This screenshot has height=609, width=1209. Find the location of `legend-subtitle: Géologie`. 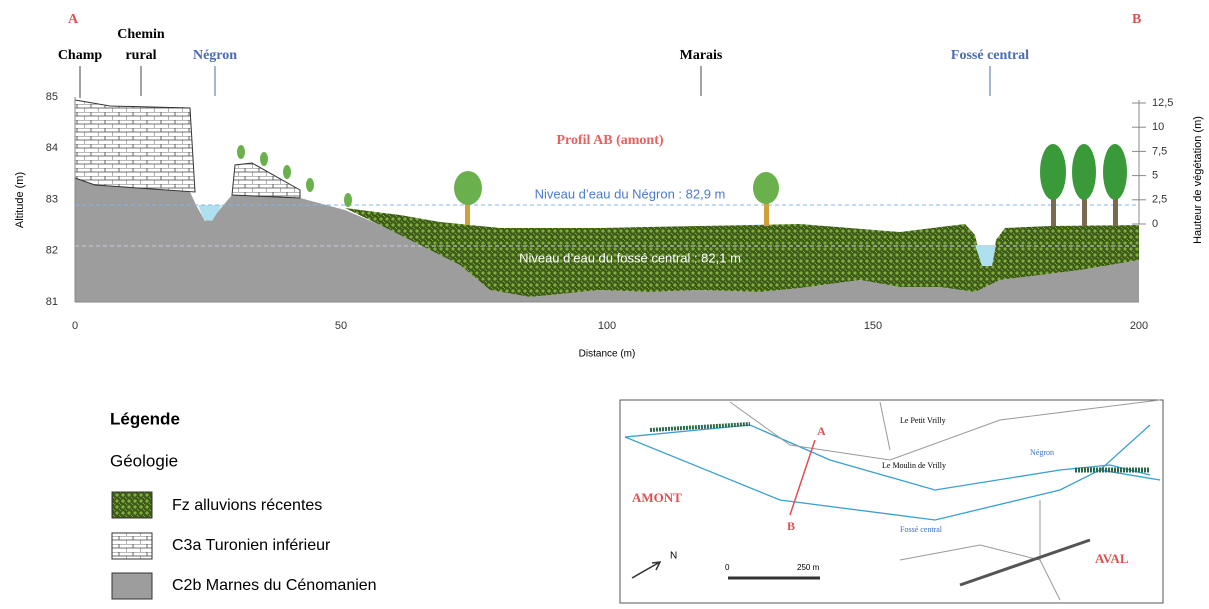

legend-subtitle: Géologie is located at coordinates (144, 460).